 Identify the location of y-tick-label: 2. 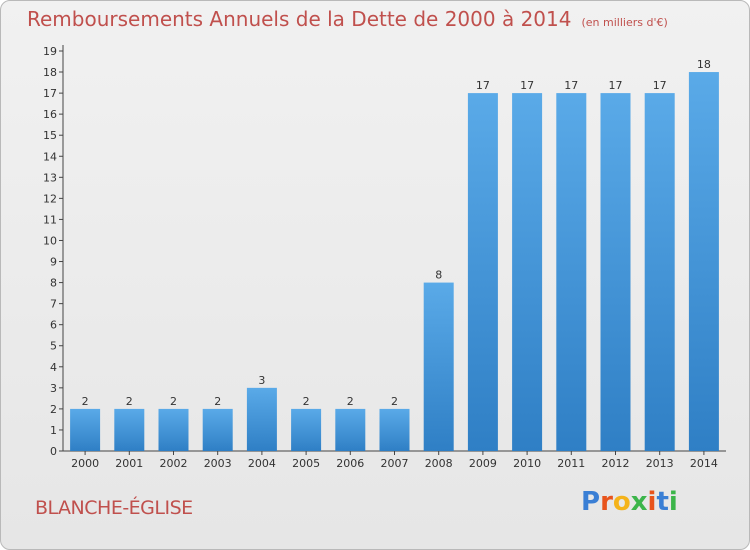
(53, 409).